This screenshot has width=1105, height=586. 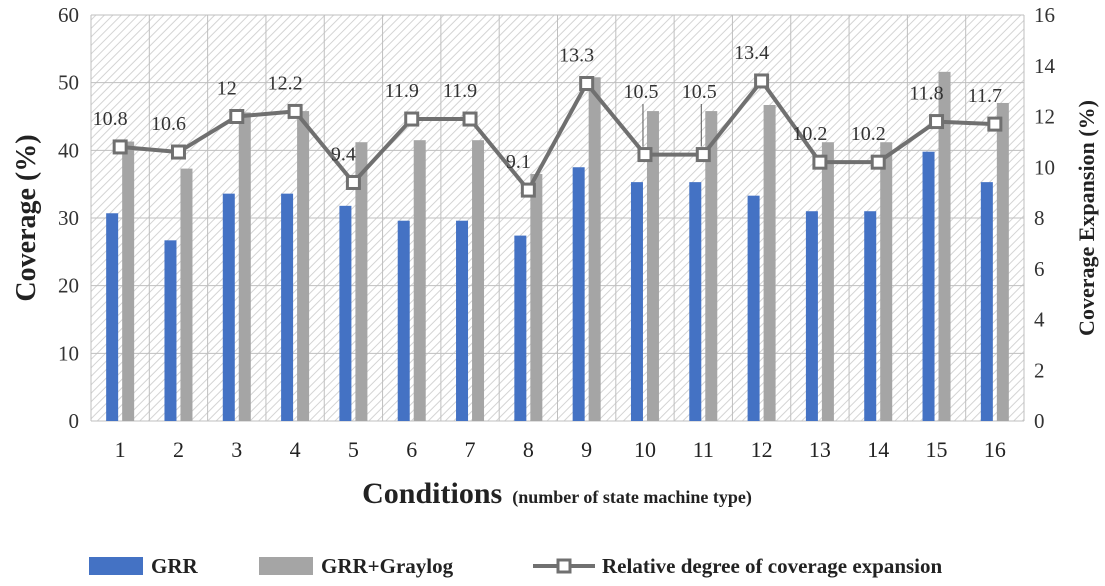 What do you see at coordinates (1045, 66) in the screenshot?
I see `y-right-tick-label: 14` at bounding box center [1045, 66].